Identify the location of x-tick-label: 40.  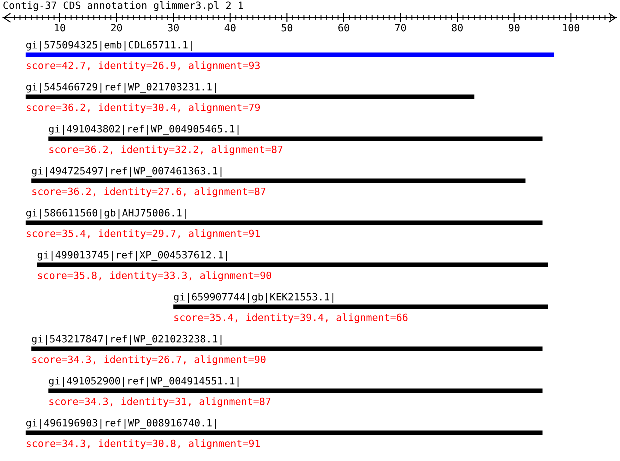
(230, 28).